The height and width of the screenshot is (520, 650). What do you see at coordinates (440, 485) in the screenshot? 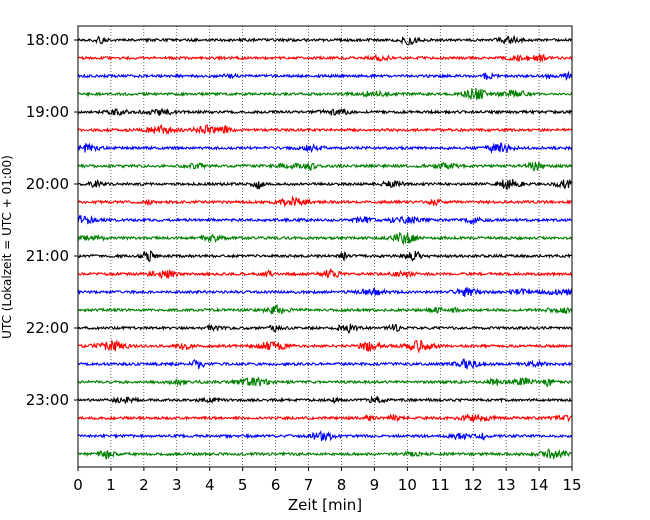
I see `x-tick-label: 11` at bounding box center [440, 485].